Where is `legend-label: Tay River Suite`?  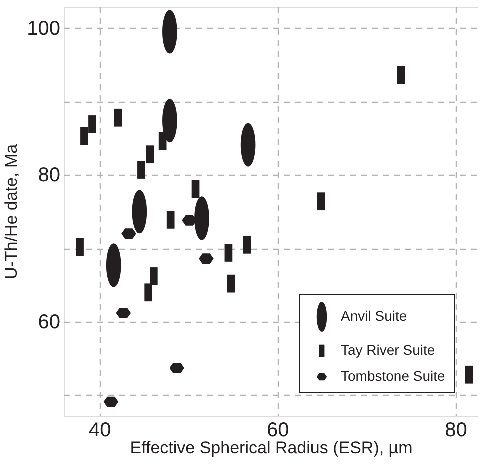 legend-label: Tay River Suite is located at coordinates (388, 350).